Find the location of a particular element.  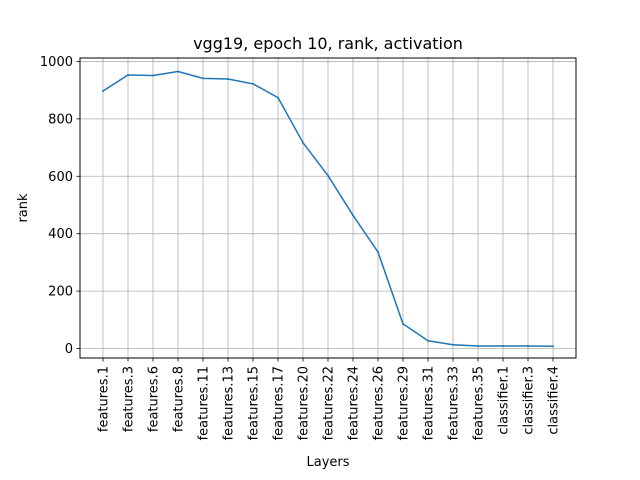

x-tick-label: features.15 is located at coordinates (254, 403).